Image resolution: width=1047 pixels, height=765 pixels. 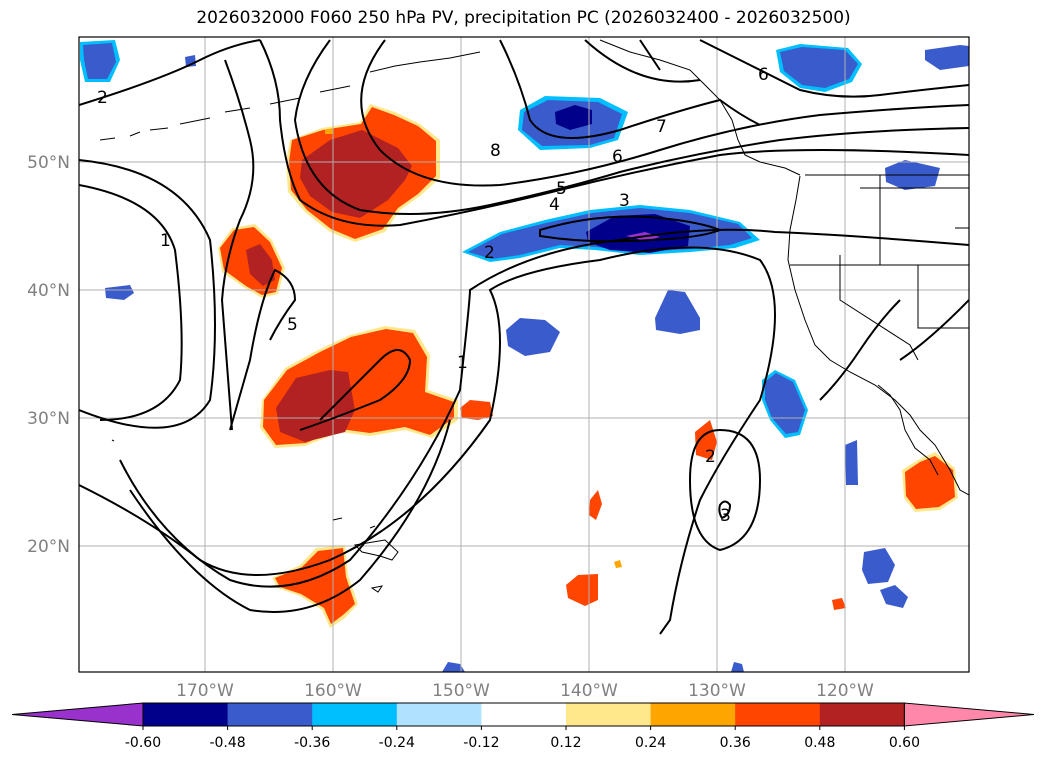 I want to click on colorbar-tick-label: 0.48, so click(x=819, y=743).